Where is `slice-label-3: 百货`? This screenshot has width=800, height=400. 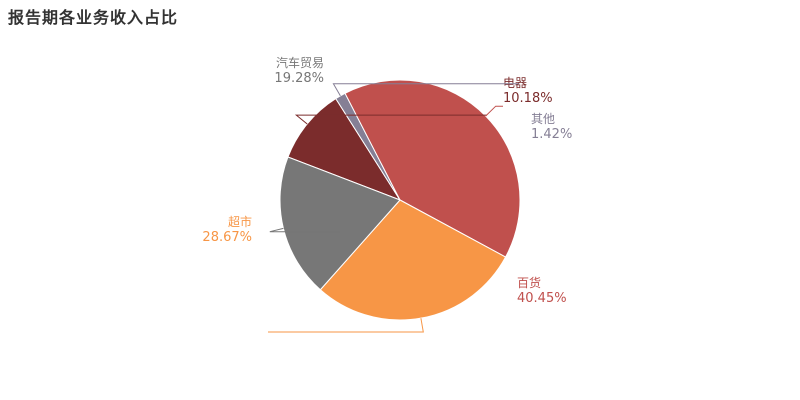
slice-label-3: 百货 is located at coordinates (529, 282).